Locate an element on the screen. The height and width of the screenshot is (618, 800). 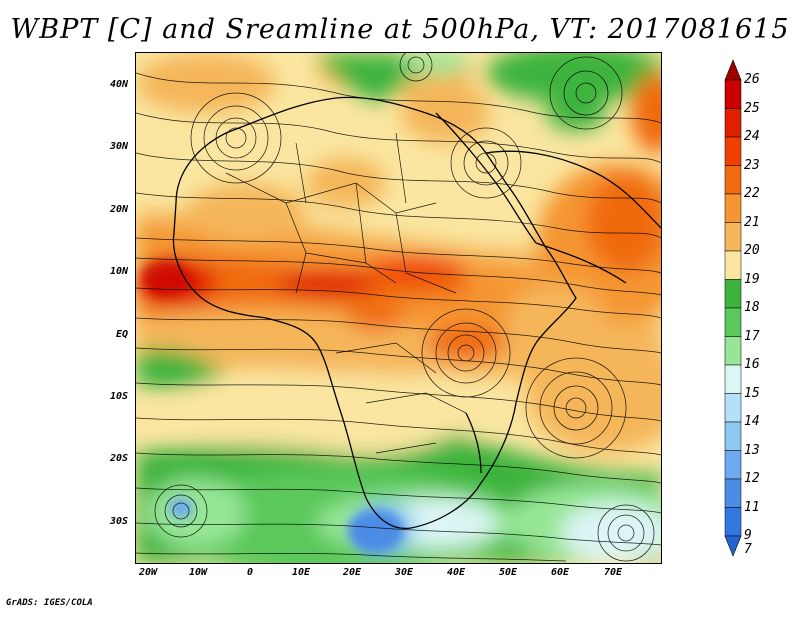
colorbar-tick-label: 24 is located at coordinates (752, 136).